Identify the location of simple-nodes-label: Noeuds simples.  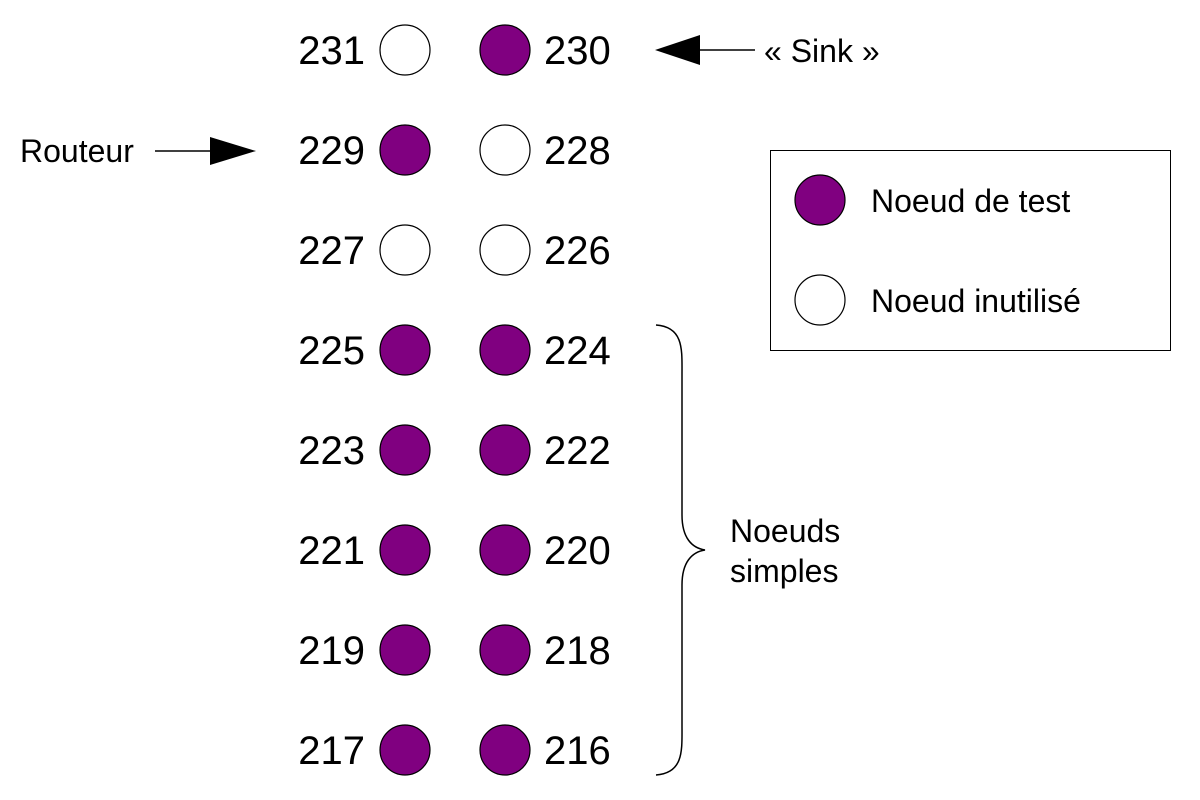
(789, 551).